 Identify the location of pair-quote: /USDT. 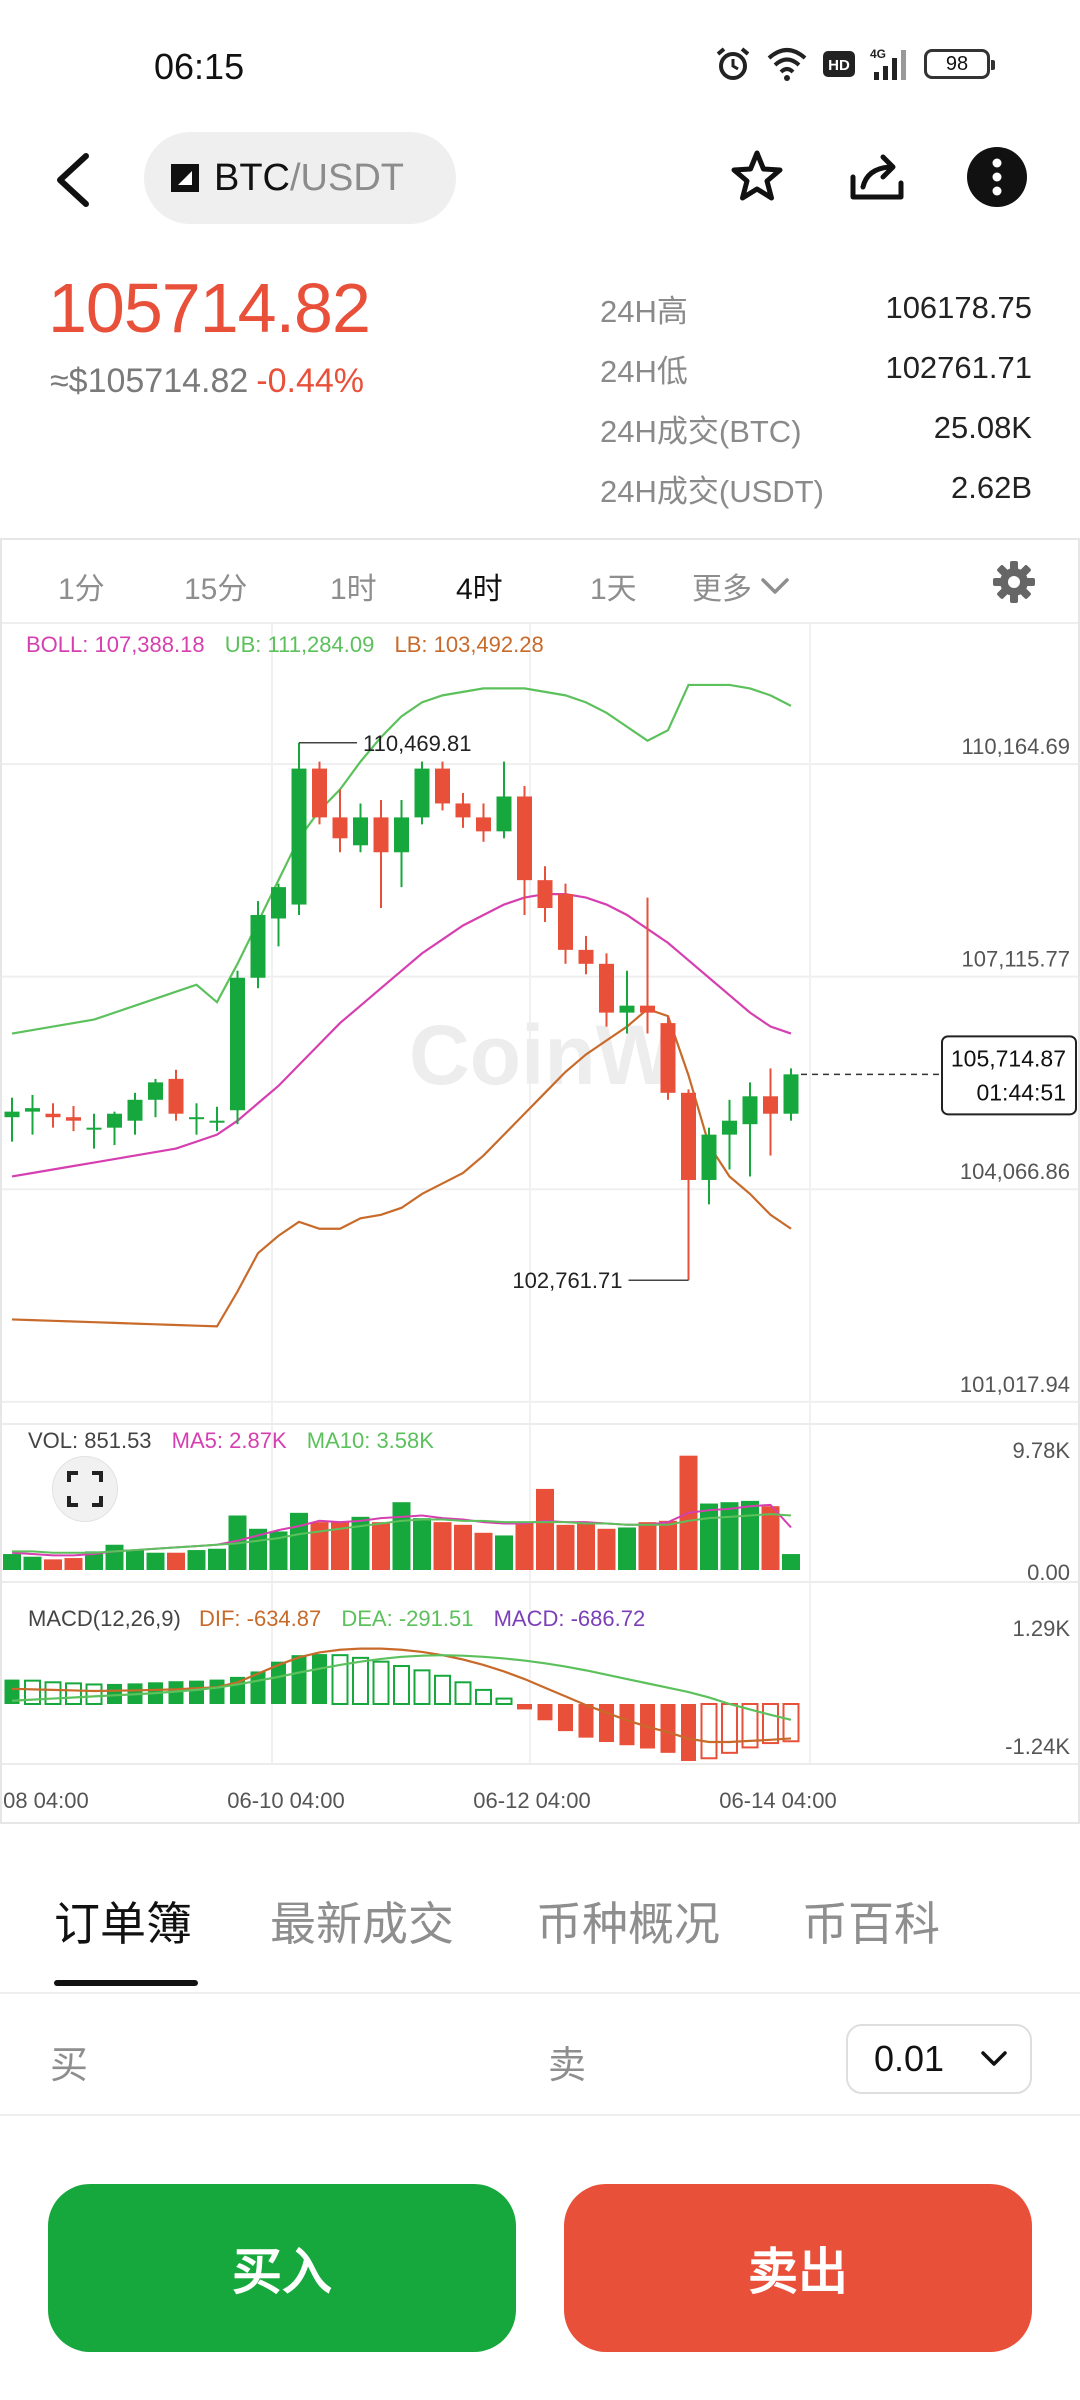
(347, 177).